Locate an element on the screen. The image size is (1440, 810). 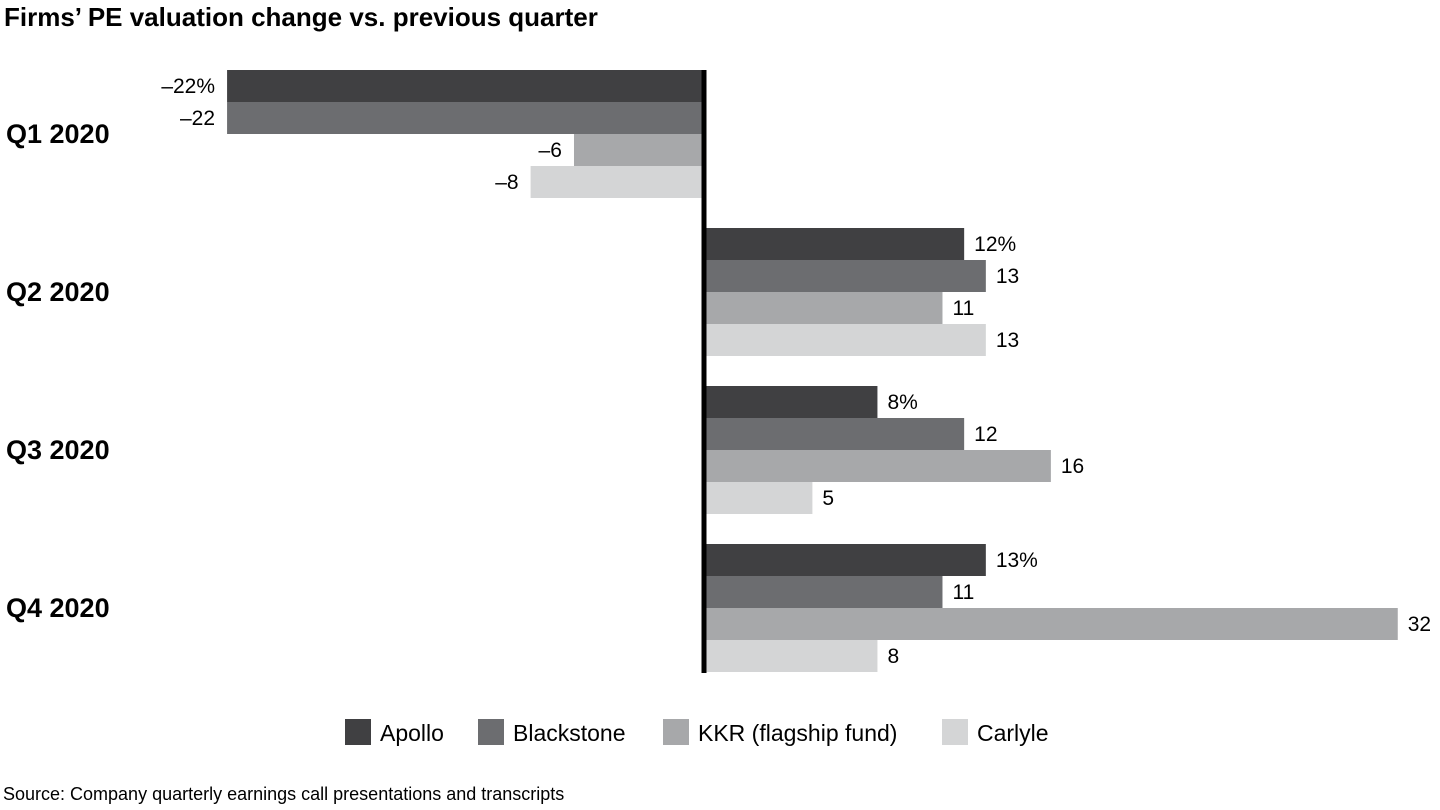
data-label: 8% is located at coordinates (902, 402).